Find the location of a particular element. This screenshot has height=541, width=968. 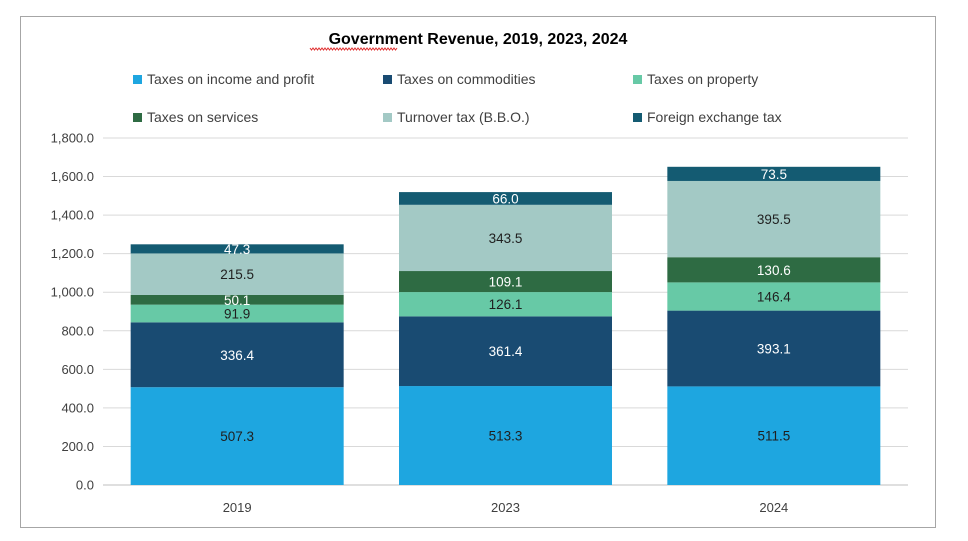

y-tick-label: 200.0 is located at coordinates (77, 446).